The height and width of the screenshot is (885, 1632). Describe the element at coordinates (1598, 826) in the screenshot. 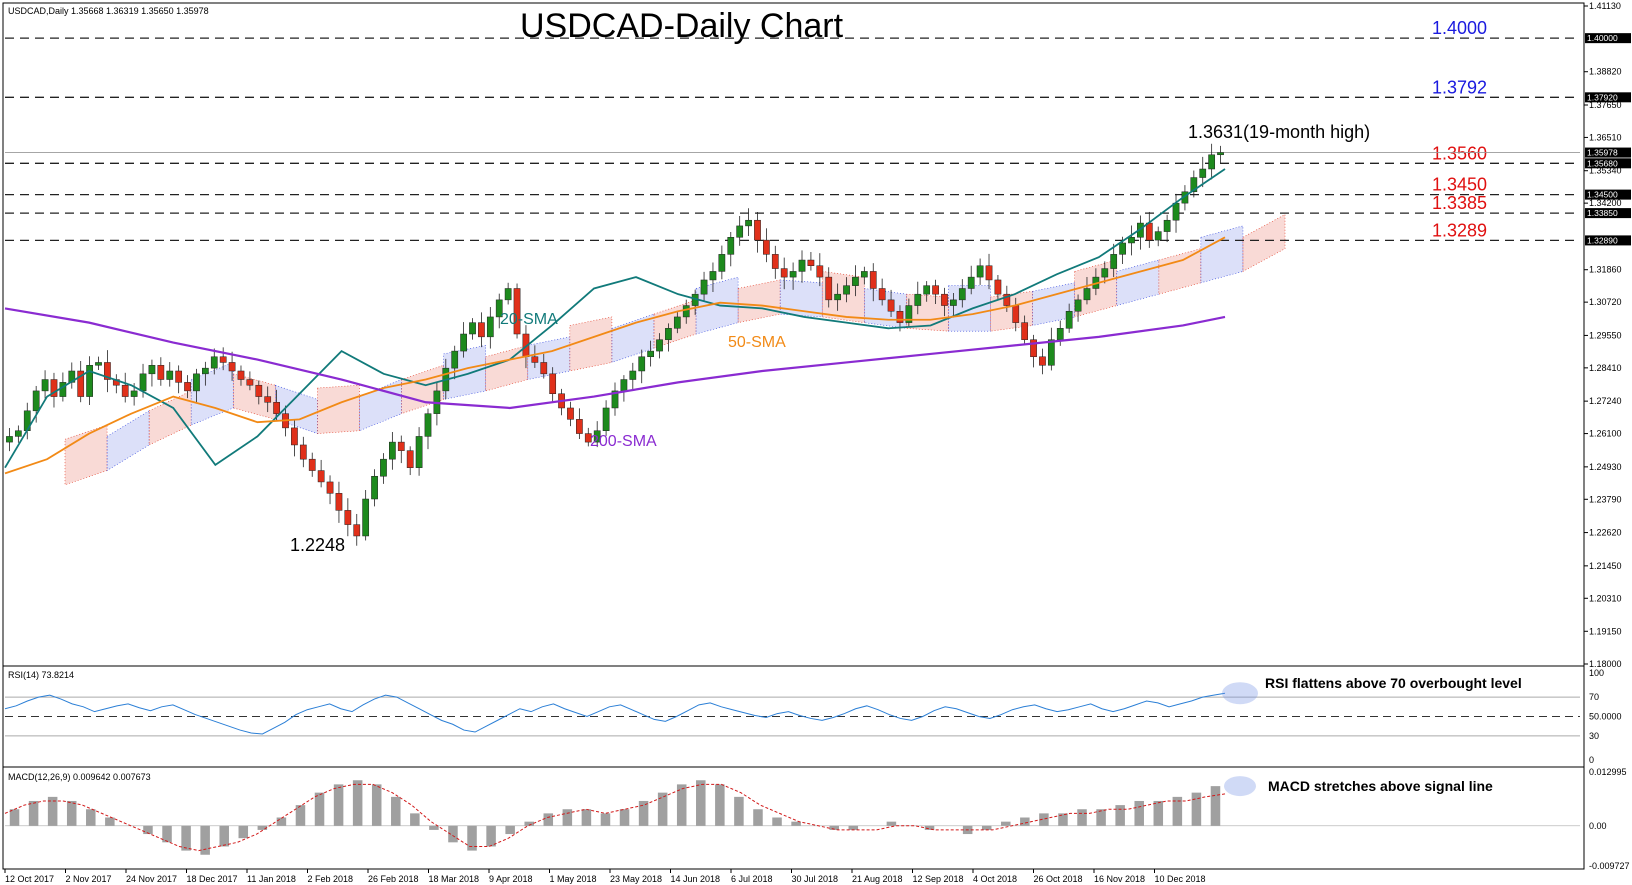

I see `macd-y-tick: 0.00` at that location.